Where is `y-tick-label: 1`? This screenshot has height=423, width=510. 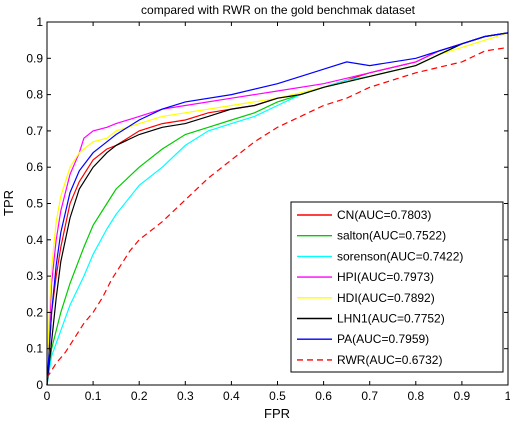 y-tick-label: 1 is located at coordinates (39, 22).